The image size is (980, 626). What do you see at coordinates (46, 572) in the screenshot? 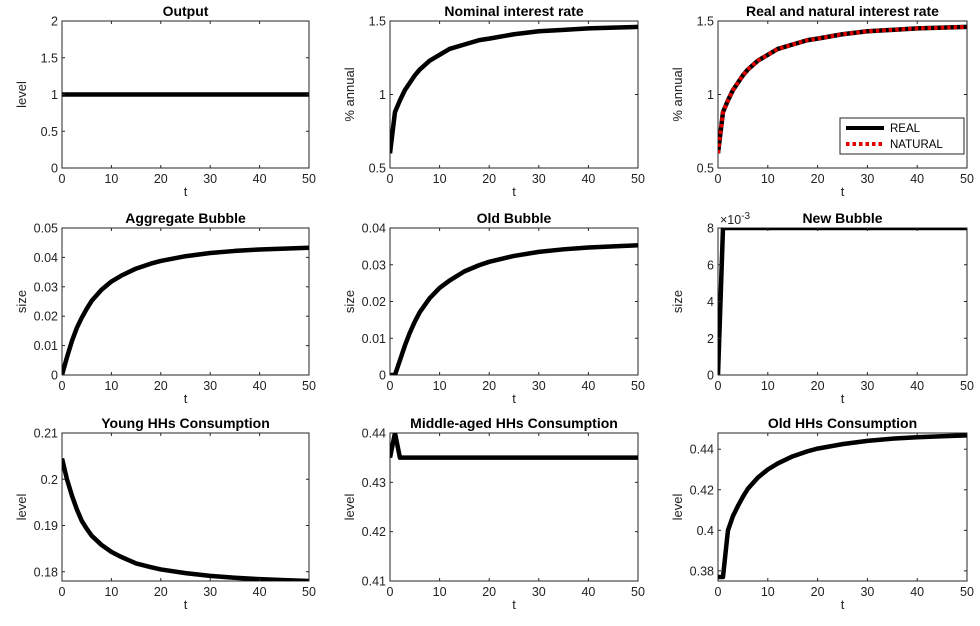
I see `y-tick-label: 0.18` at bounding box center [46, 572].